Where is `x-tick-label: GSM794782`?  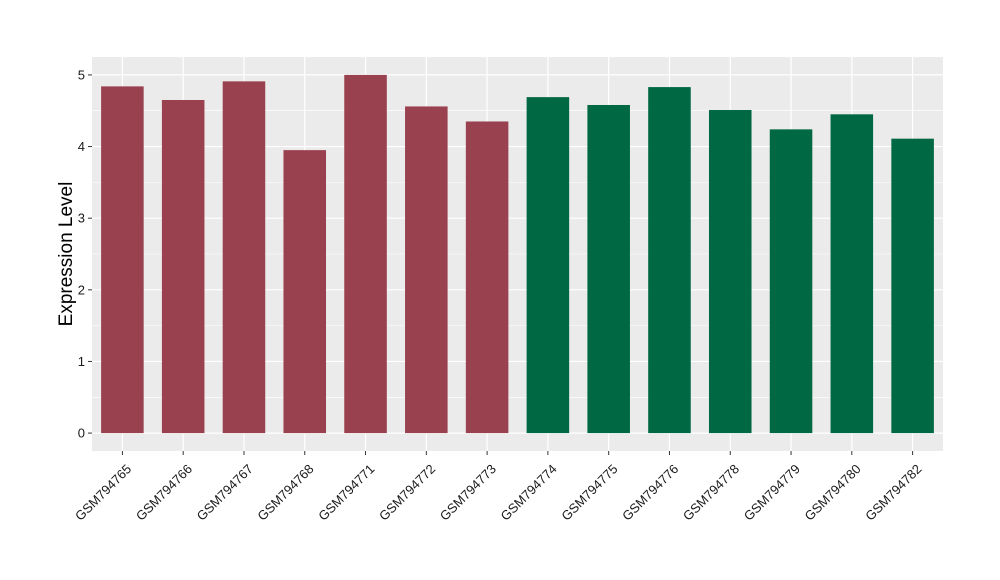
x-tick-label: GSM794782 is located at coordinates (893, 492).